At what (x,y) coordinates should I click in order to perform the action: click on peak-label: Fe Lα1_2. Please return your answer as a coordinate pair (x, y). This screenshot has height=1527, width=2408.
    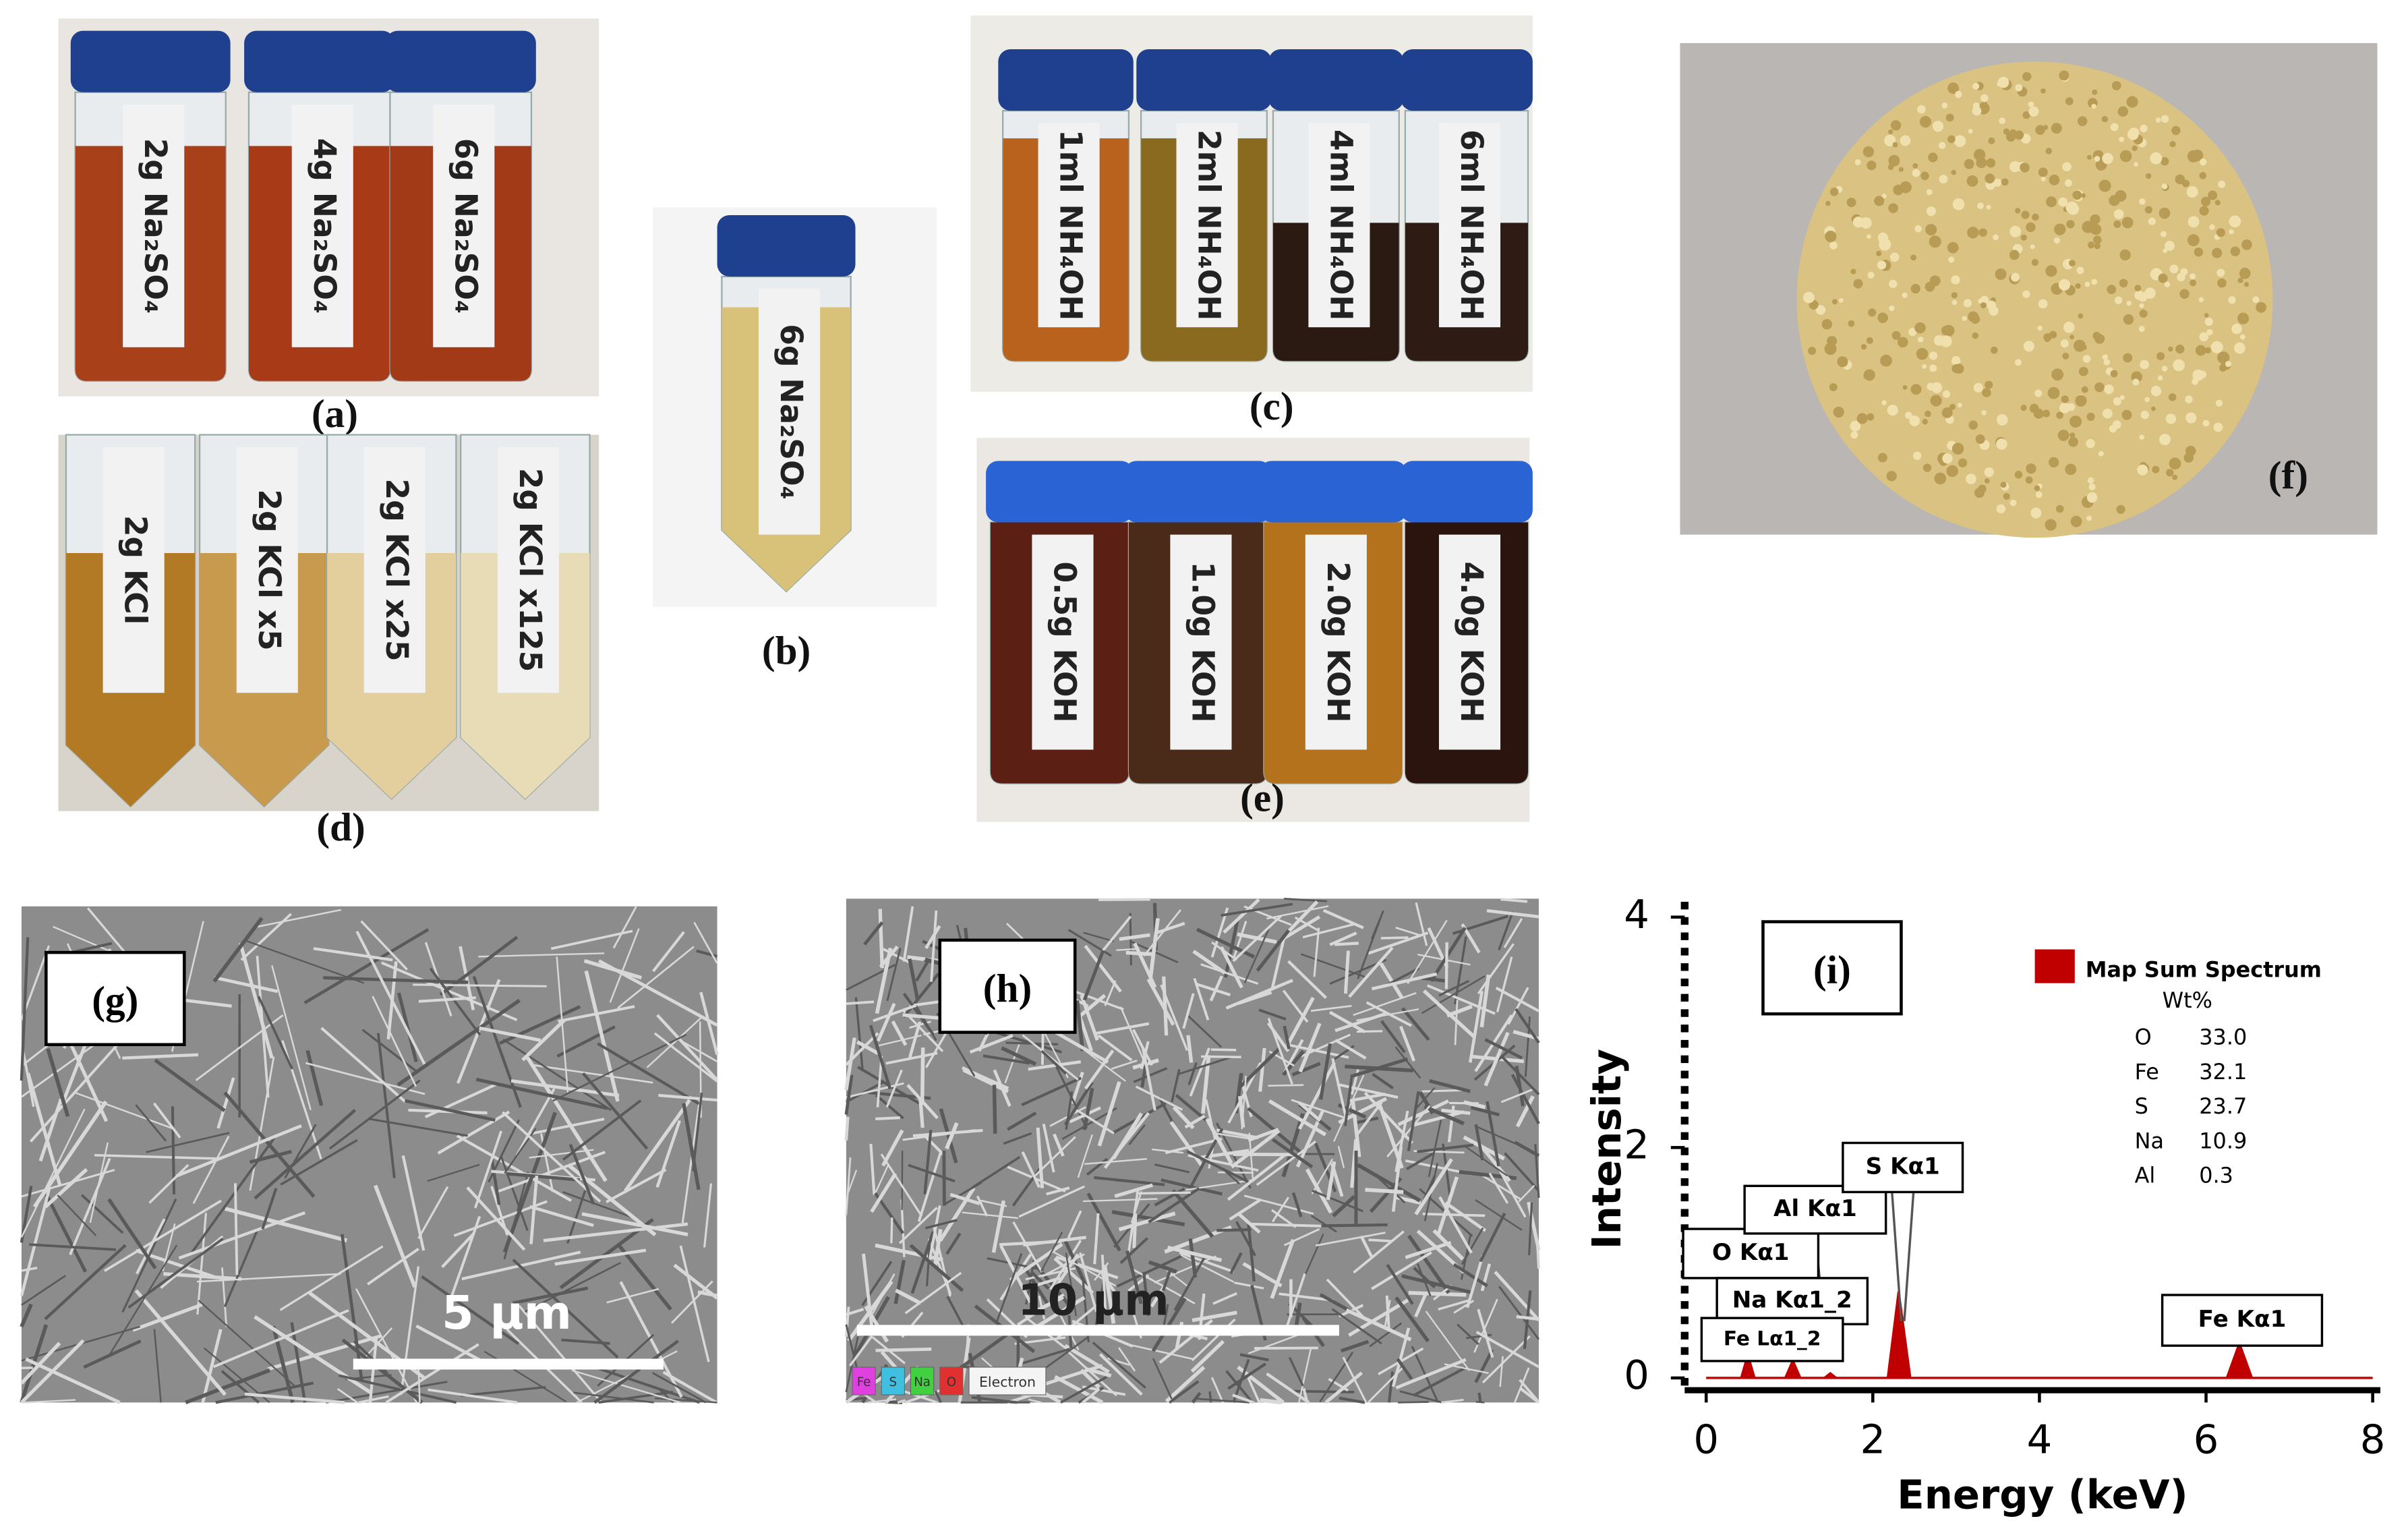
    Looking at the image, I should click on (1772, 1339).